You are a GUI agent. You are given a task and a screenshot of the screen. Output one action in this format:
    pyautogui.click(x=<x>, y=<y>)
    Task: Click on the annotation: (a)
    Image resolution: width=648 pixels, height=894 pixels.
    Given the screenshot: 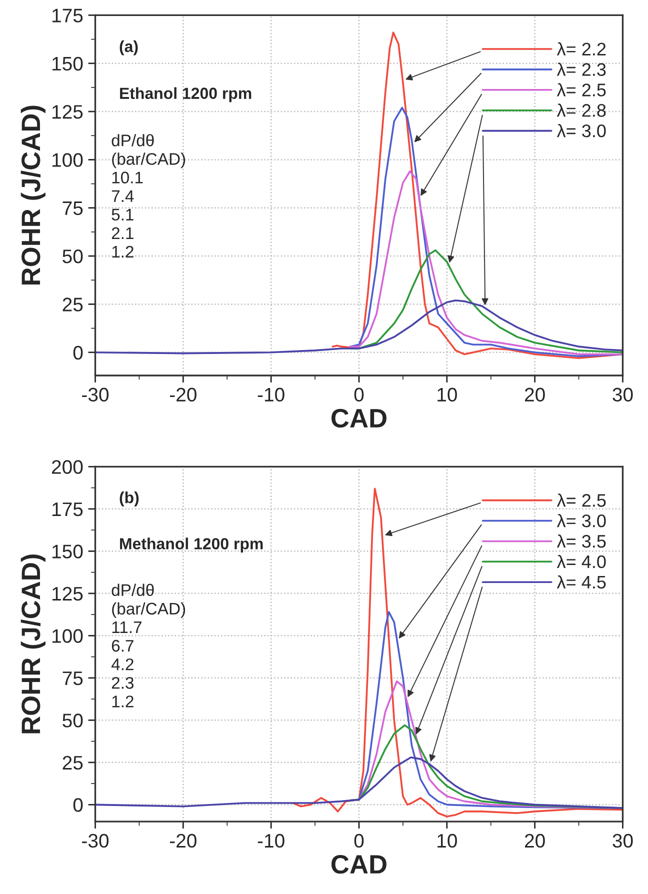 What is the action you would take?
    pyautogui.click(x=129, y=48)
    